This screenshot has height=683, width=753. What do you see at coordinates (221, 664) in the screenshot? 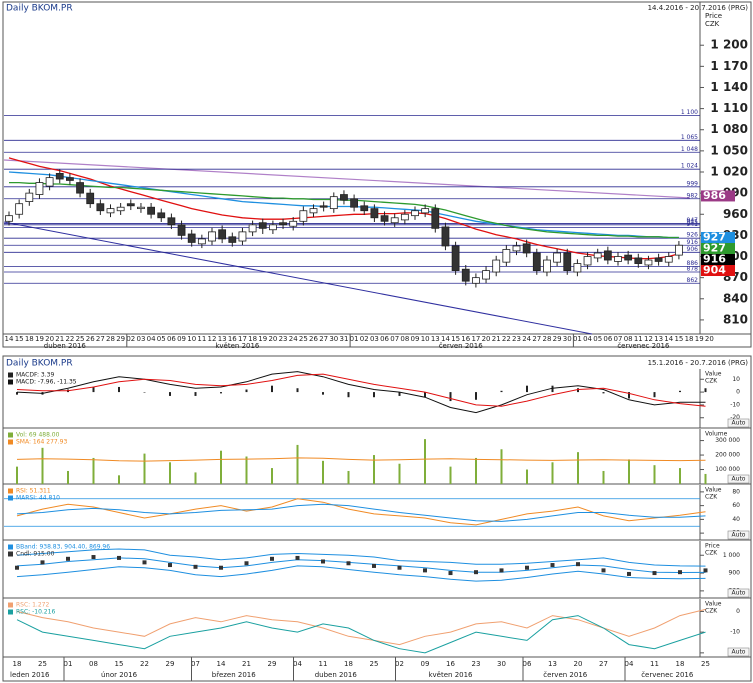
I see `x-tick-label: 14` at bounding box center [221, 664].